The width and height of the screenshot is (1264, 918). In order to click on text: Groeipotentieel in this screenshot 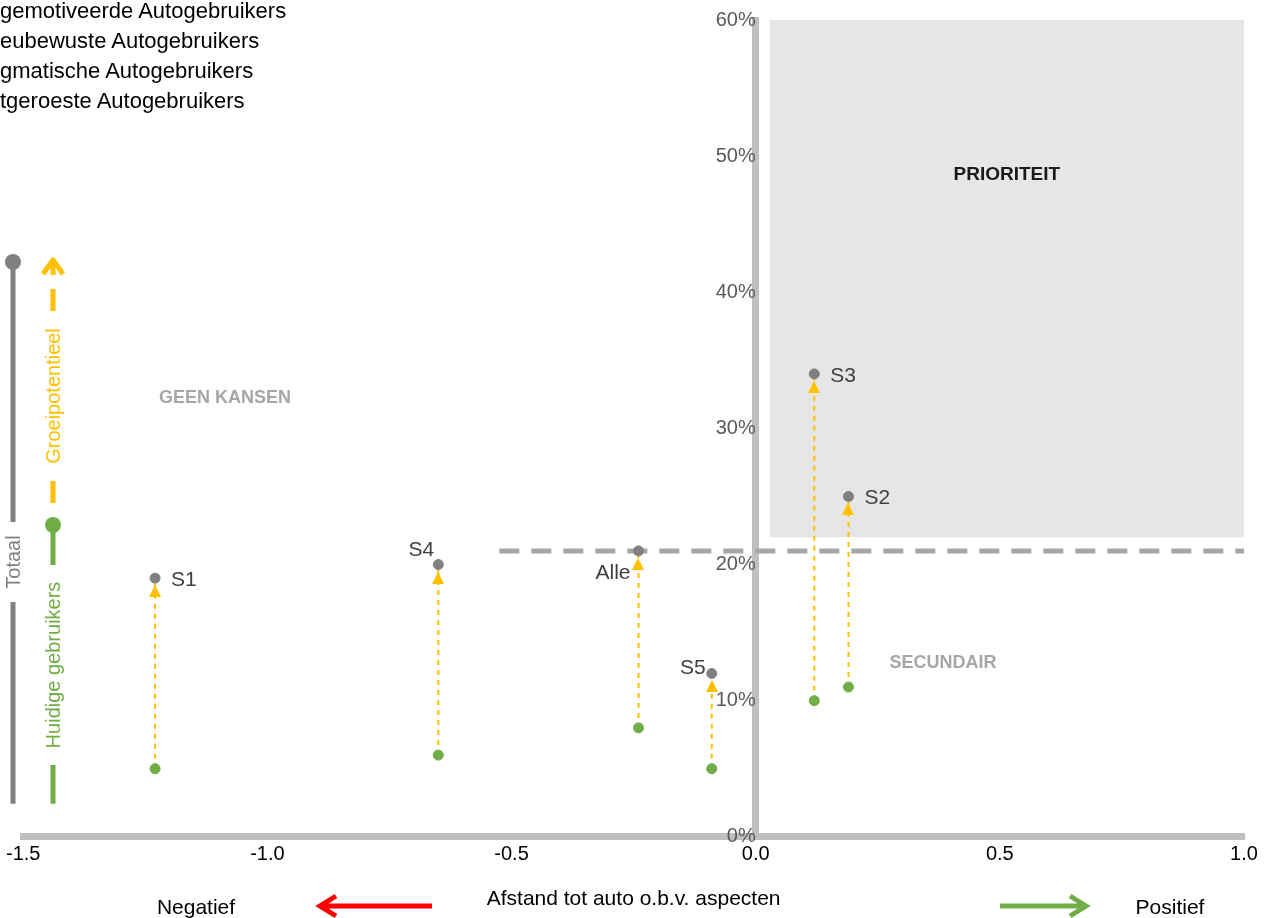, I will do `click(53, 396)`.